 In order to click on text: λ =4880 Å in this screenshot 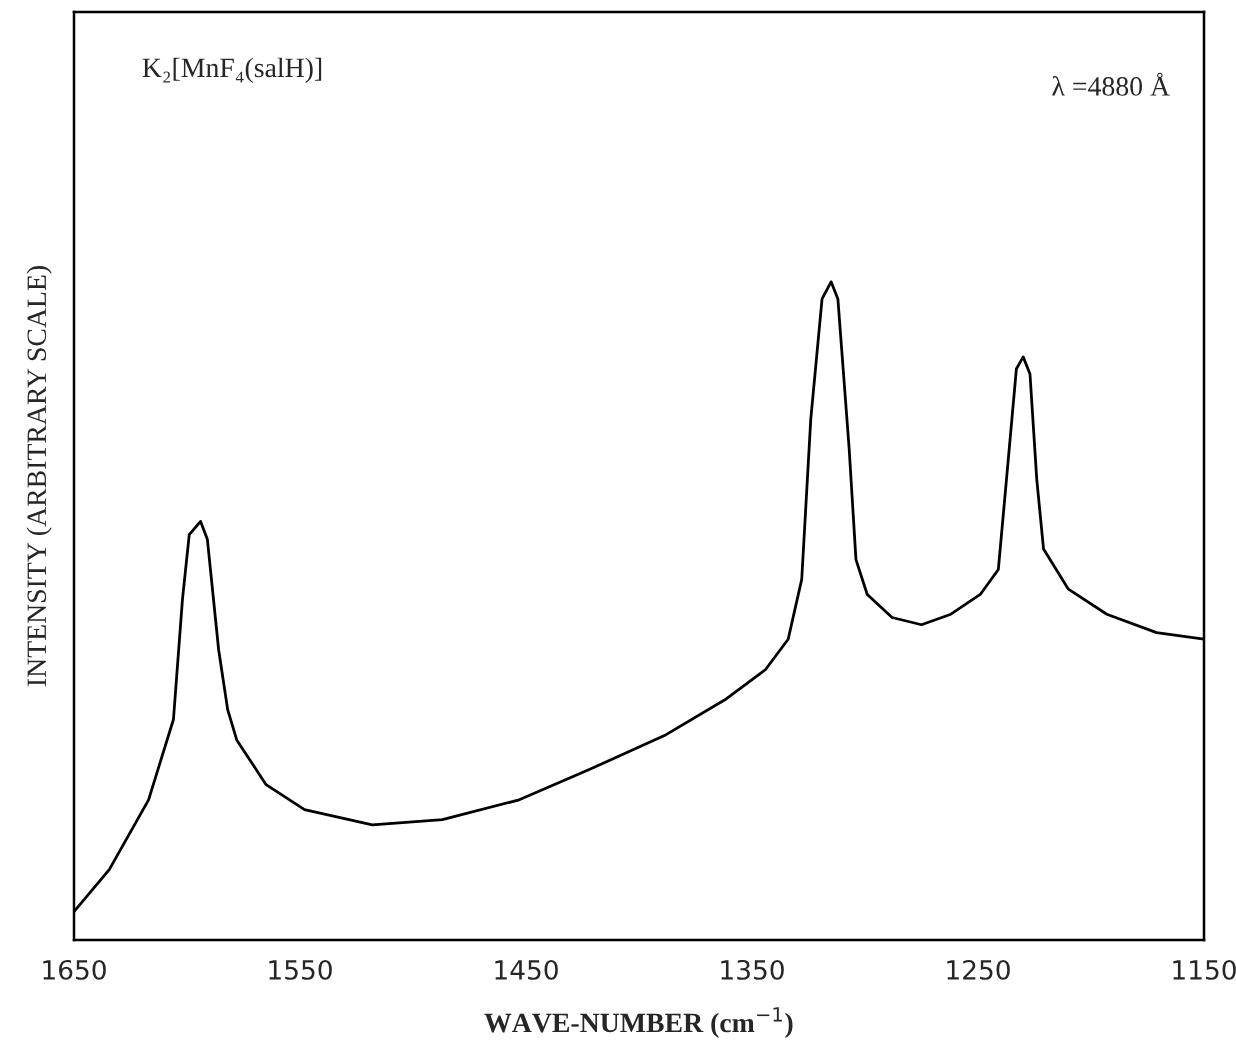, I will do `click(1111, 84)`.